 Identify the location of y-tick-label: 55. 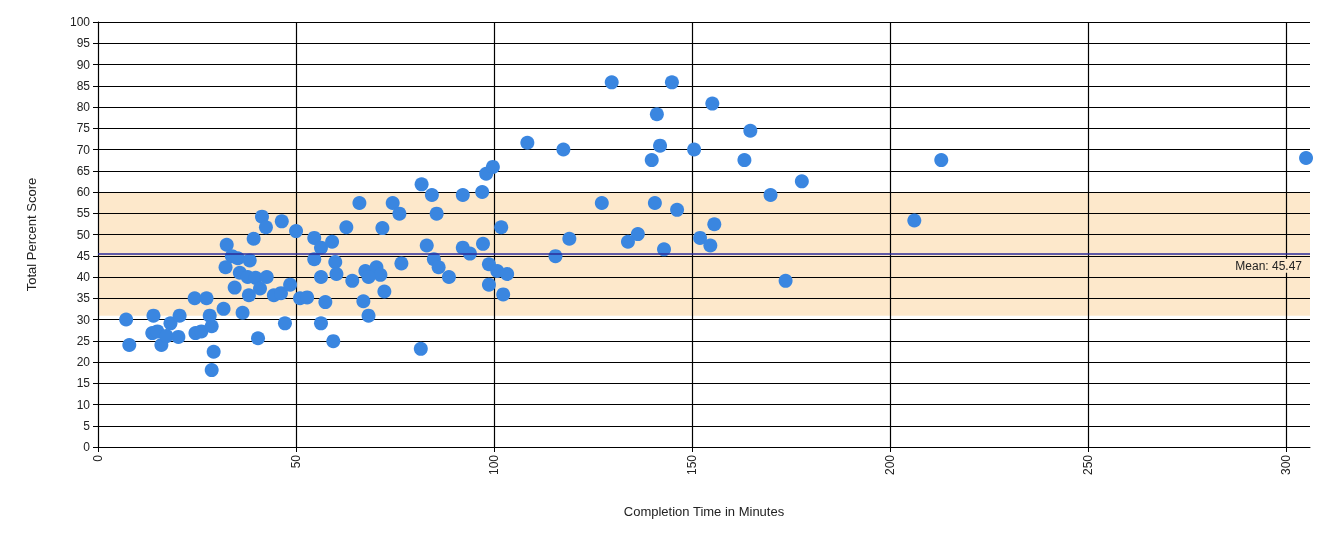
(83, 213).